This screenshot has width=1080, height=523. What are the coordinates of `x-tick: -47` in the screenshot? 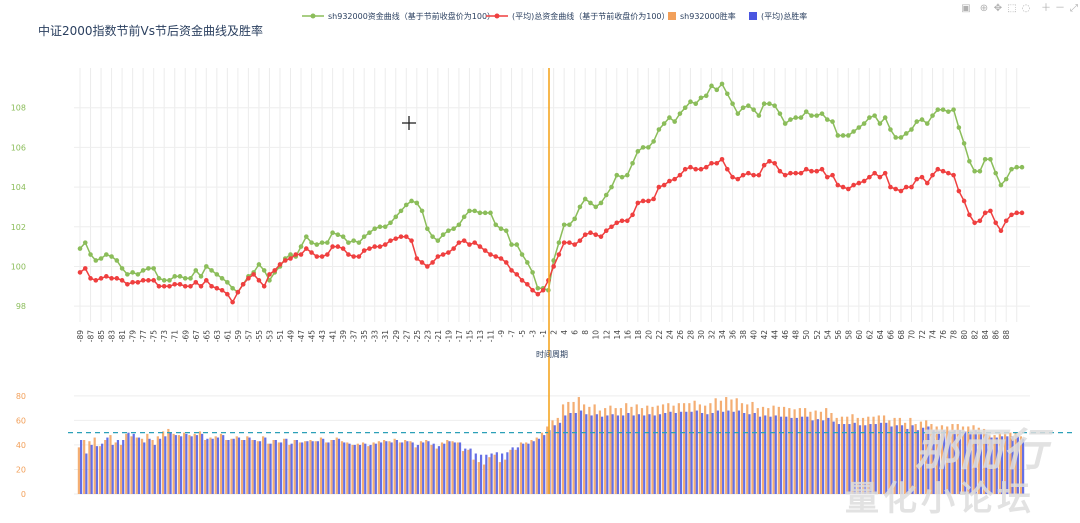 It's located at (301, 336).